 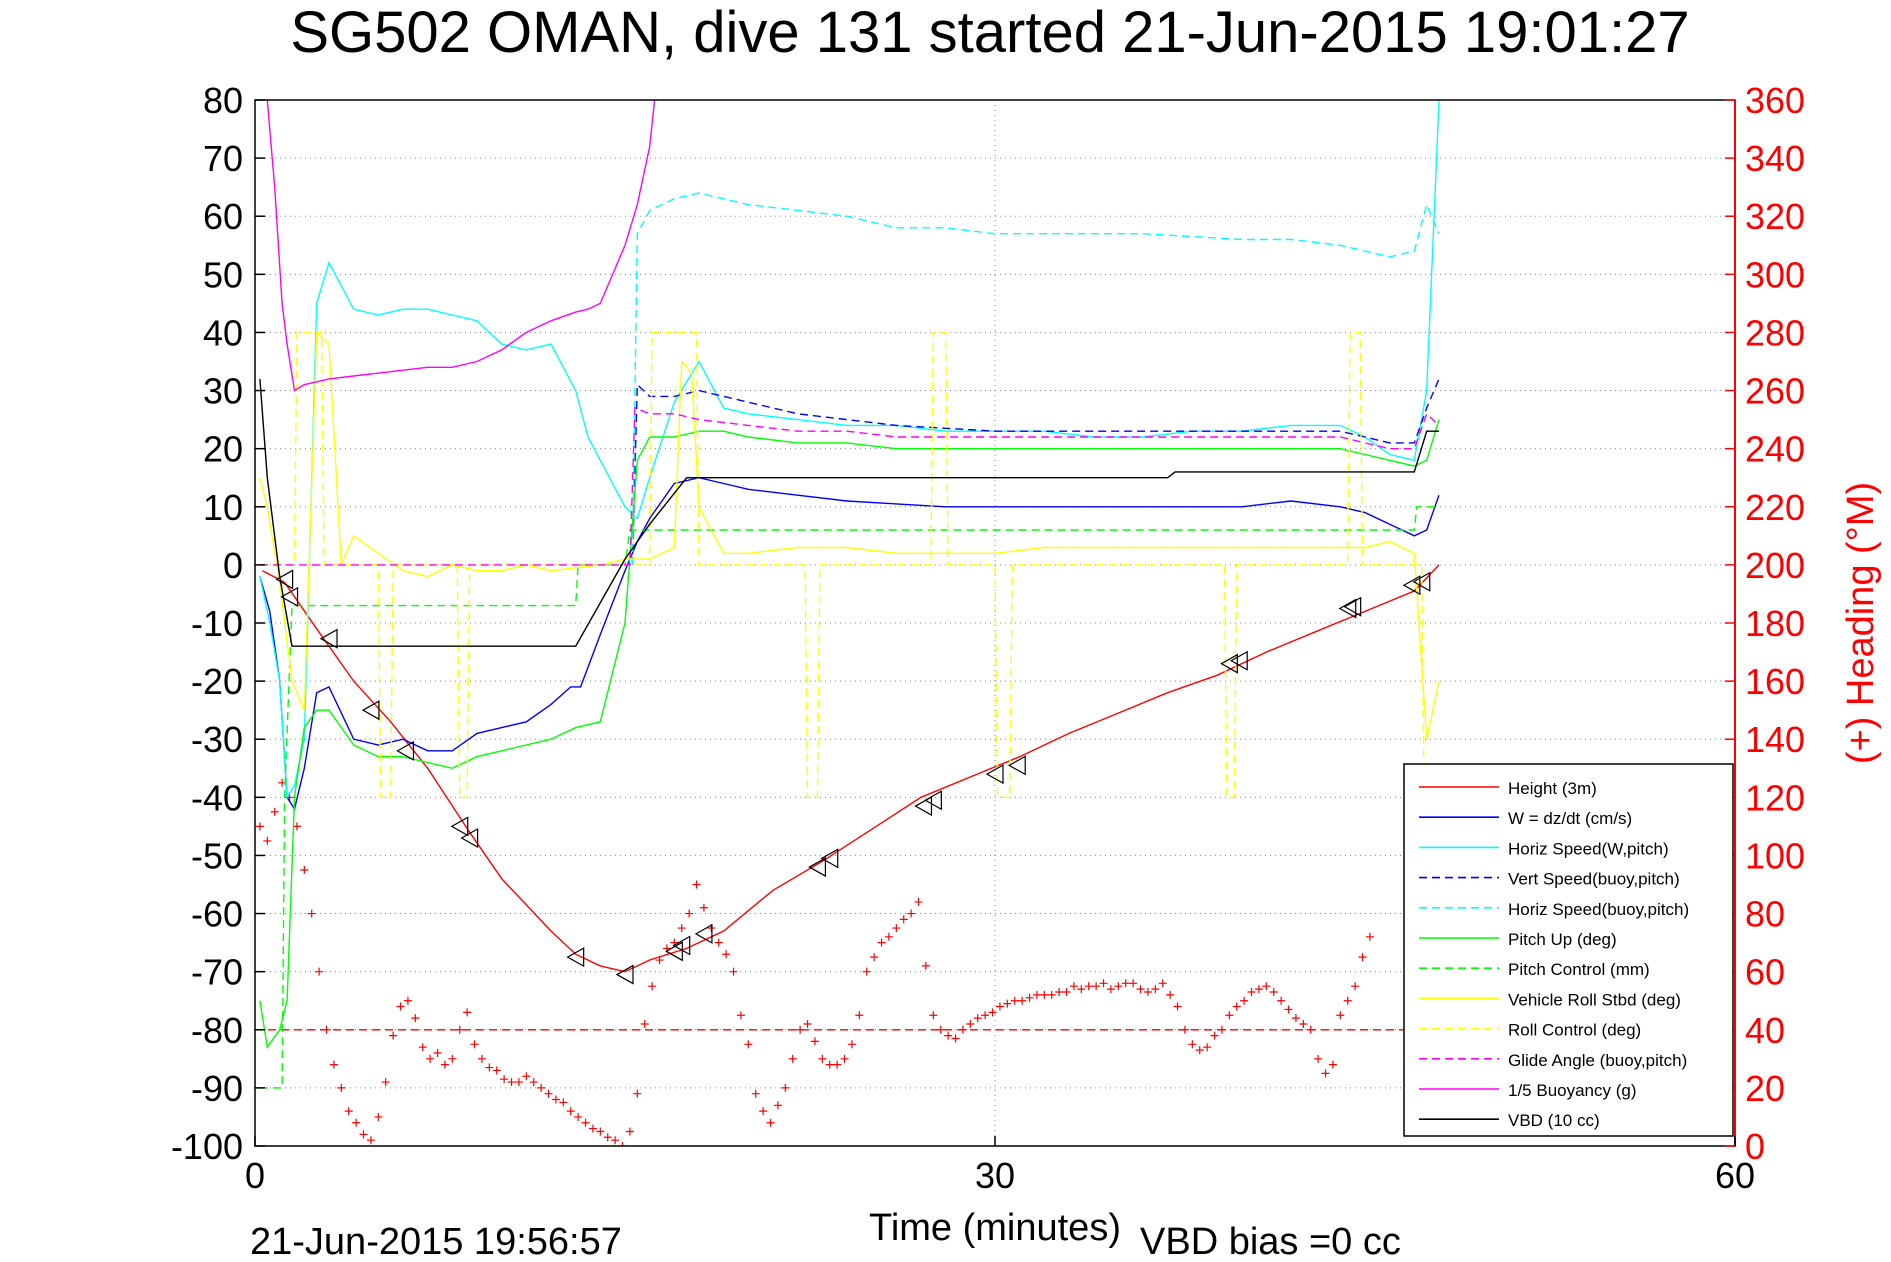 I want to click on footer-date: 21-Jun-2015 19:56:57, so click(x=436, y=1241).